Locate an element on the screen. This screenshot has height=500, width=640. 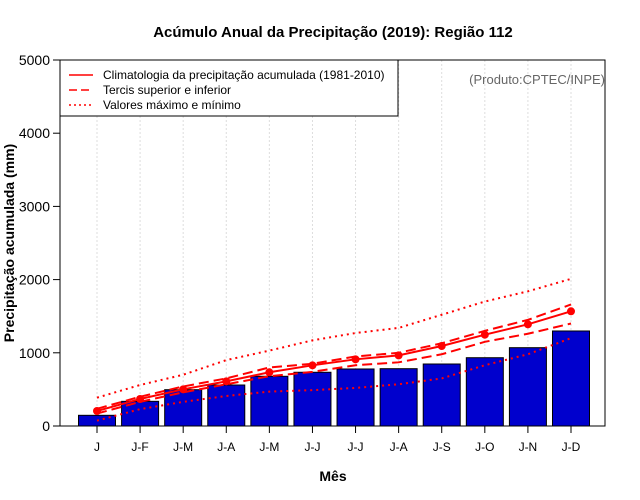
y-tick-label: 0 is located at coordinates (46, 426).